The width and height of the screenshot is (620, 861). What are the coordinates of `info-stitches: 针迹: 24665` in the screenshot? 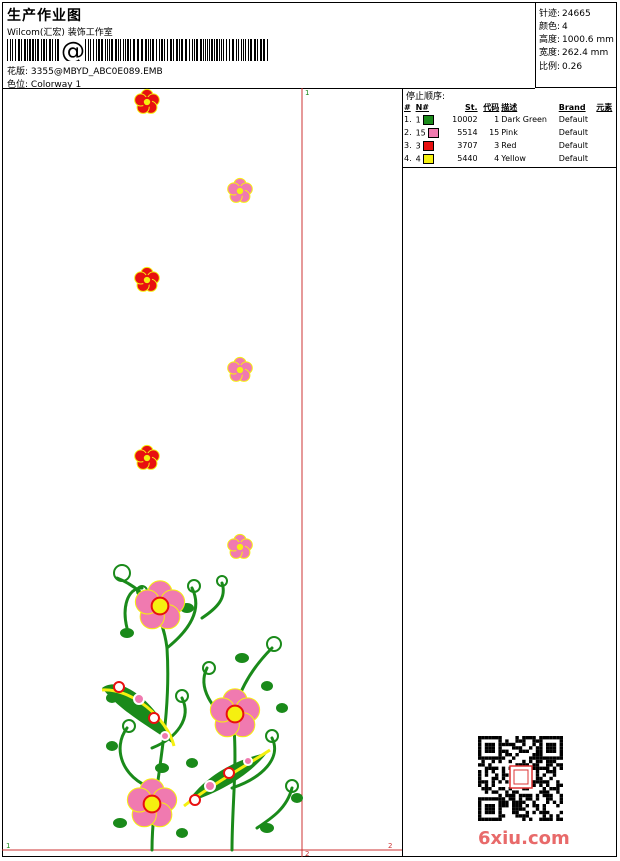 It's located at (565, 14).